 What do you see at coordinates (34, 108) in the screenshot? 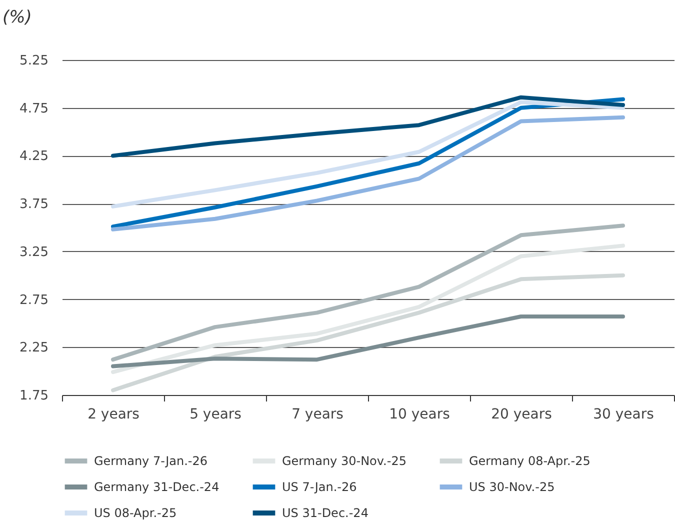
I see `y-tick-label: 4.75` at bounding box center [34, 108].